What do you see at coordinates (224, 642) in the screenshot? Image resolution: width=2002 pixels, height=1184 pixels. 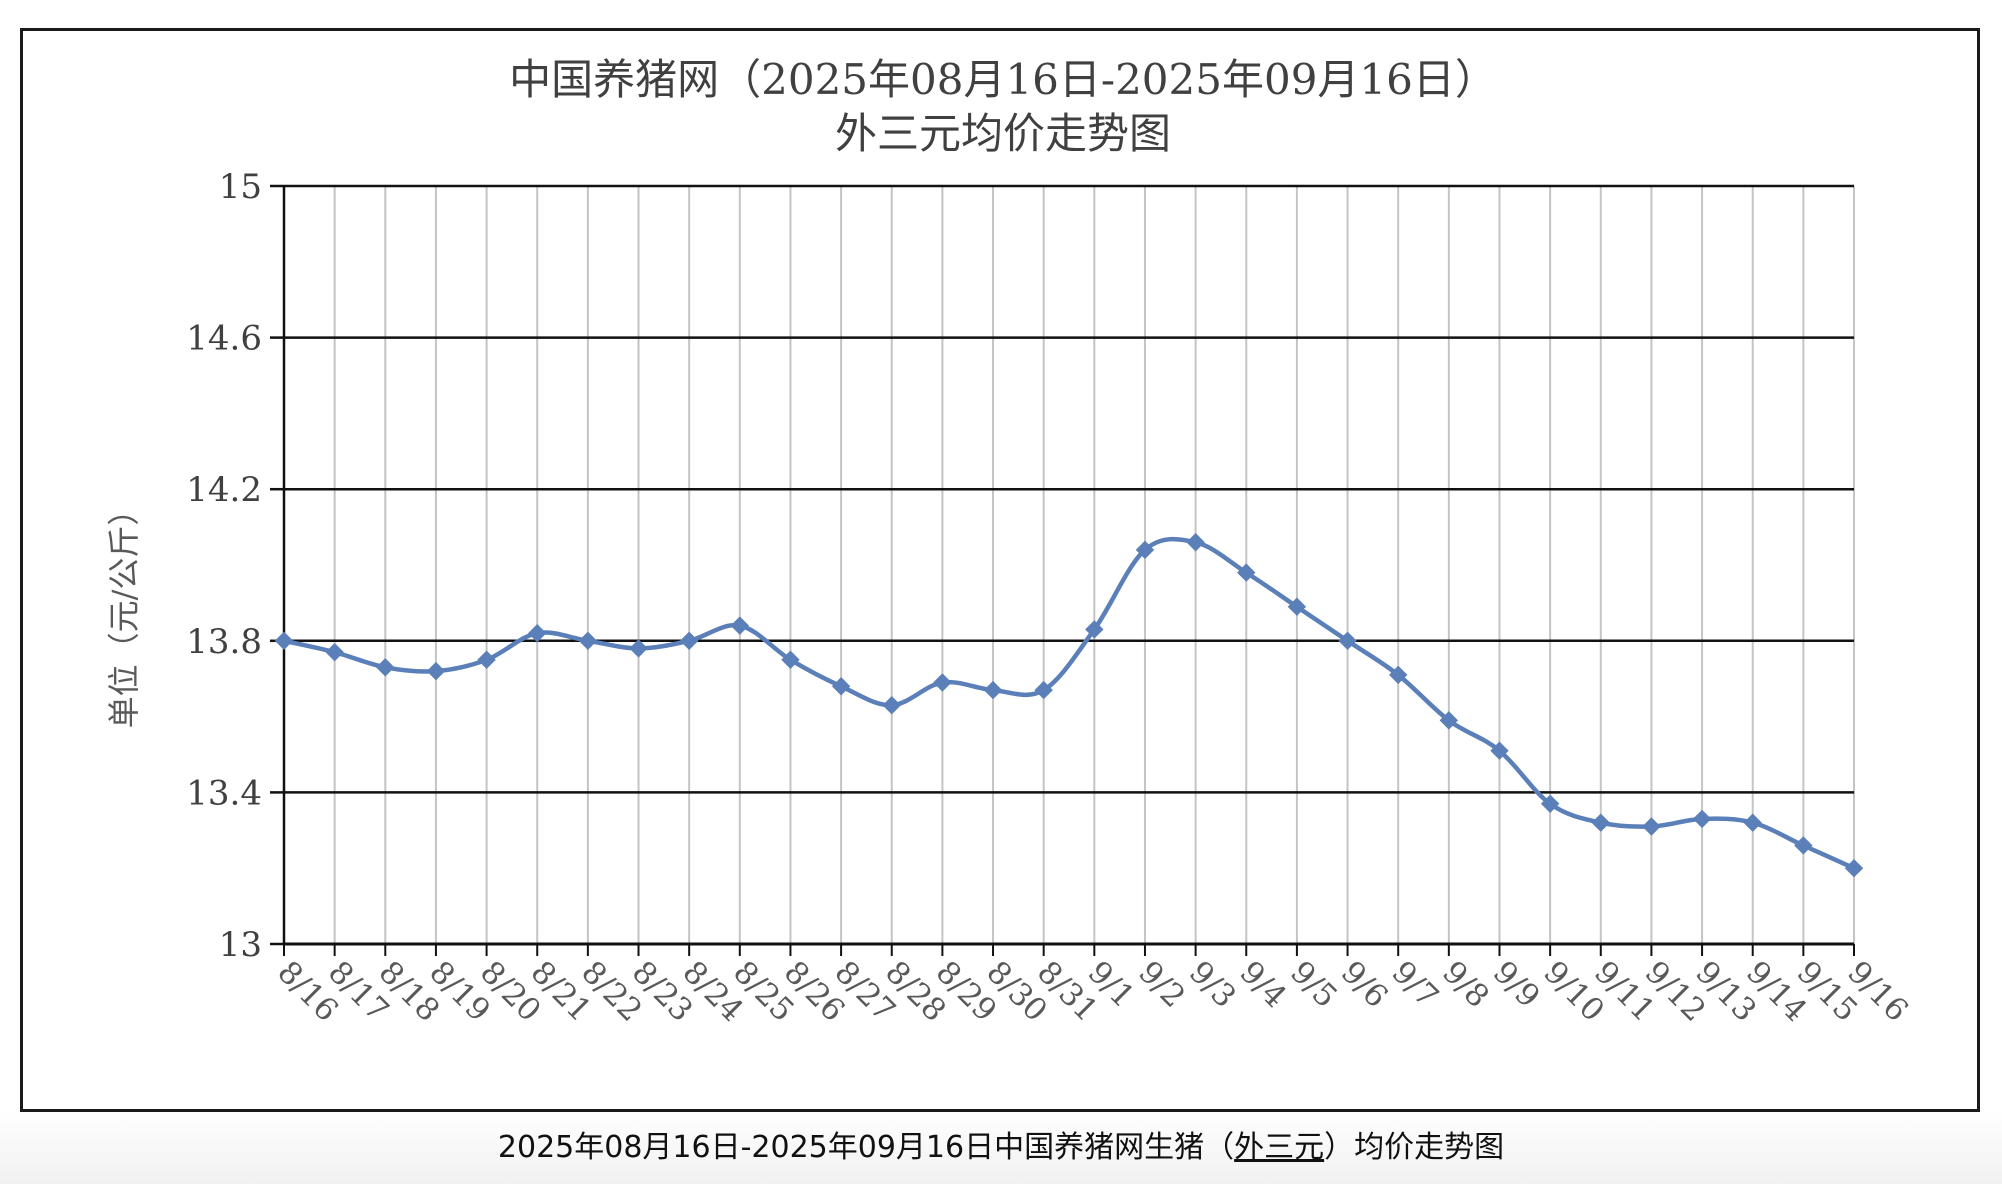 I see `y-tick-label: 13.8` at bounding box center [224, 642].